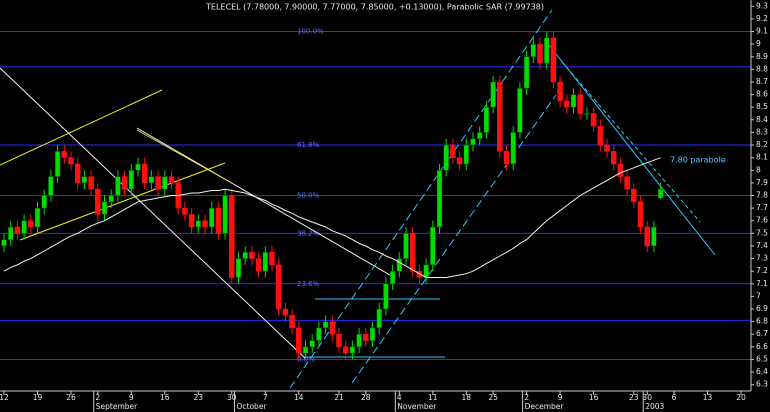  I want to click on y-tick-label: 6.7, so click(762, 333).